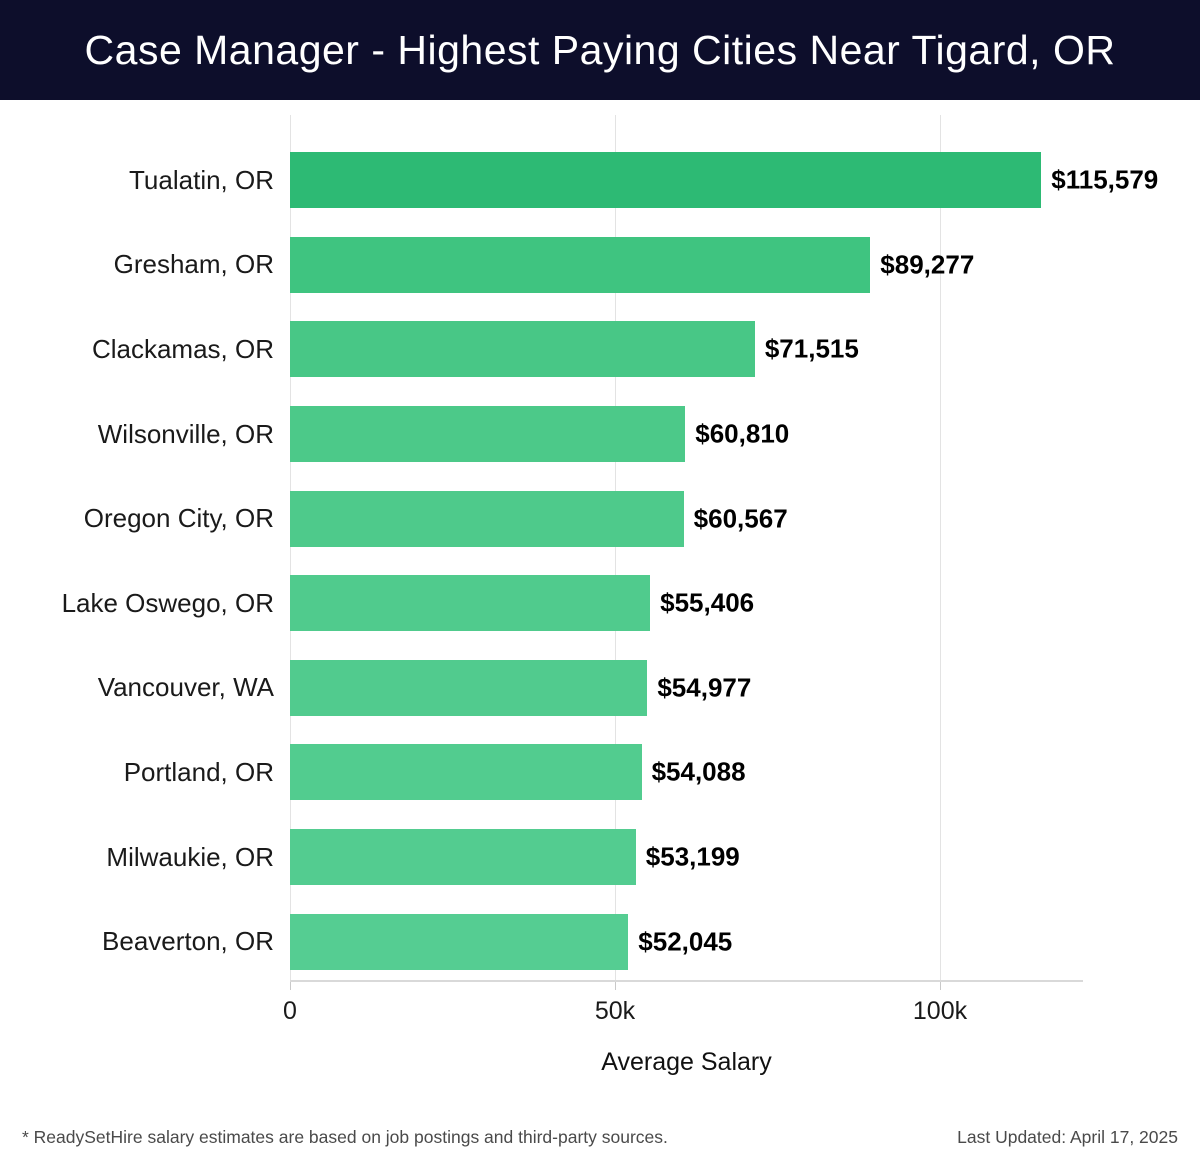 This screenshot has height=1158, width=1200. I want to click on bar-category-label: Clackamas, OR, so click(182, 348).